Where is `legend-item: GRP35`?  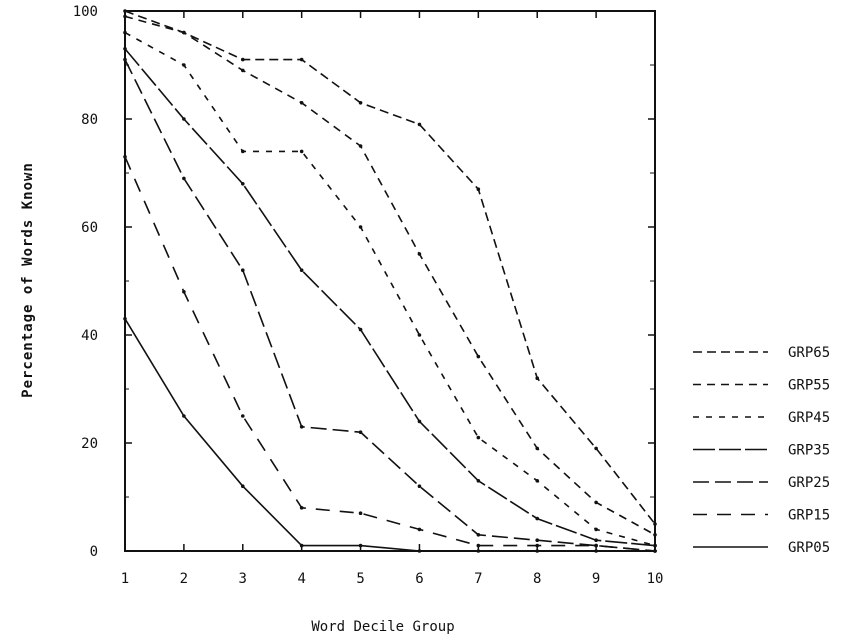 legend-item: GRP35 is located at coordinates (761, 451).